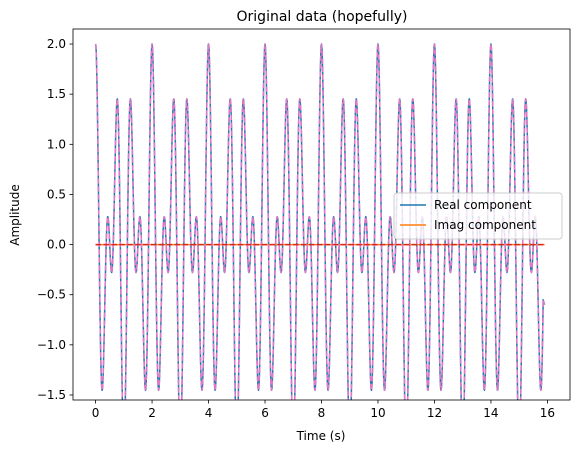 This screenshot has height=453, width=579. What do you see at coordinates (265, 413) in the screenshot?
I see `x-tick-label: 6` at bounding box center [265, 413].